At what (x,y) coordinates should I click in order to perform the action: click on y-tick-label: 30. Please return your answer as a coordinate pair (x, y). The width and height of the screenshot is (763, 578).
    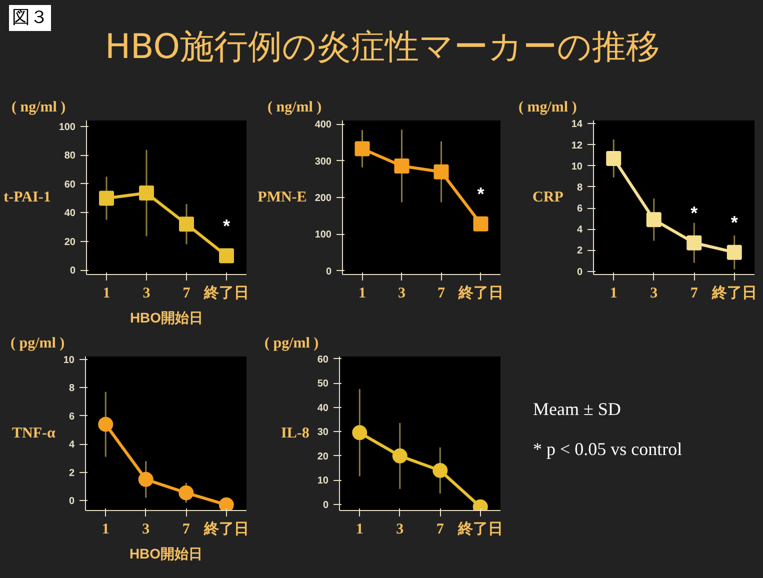
    Looking at the image, I should click on (323, 432).